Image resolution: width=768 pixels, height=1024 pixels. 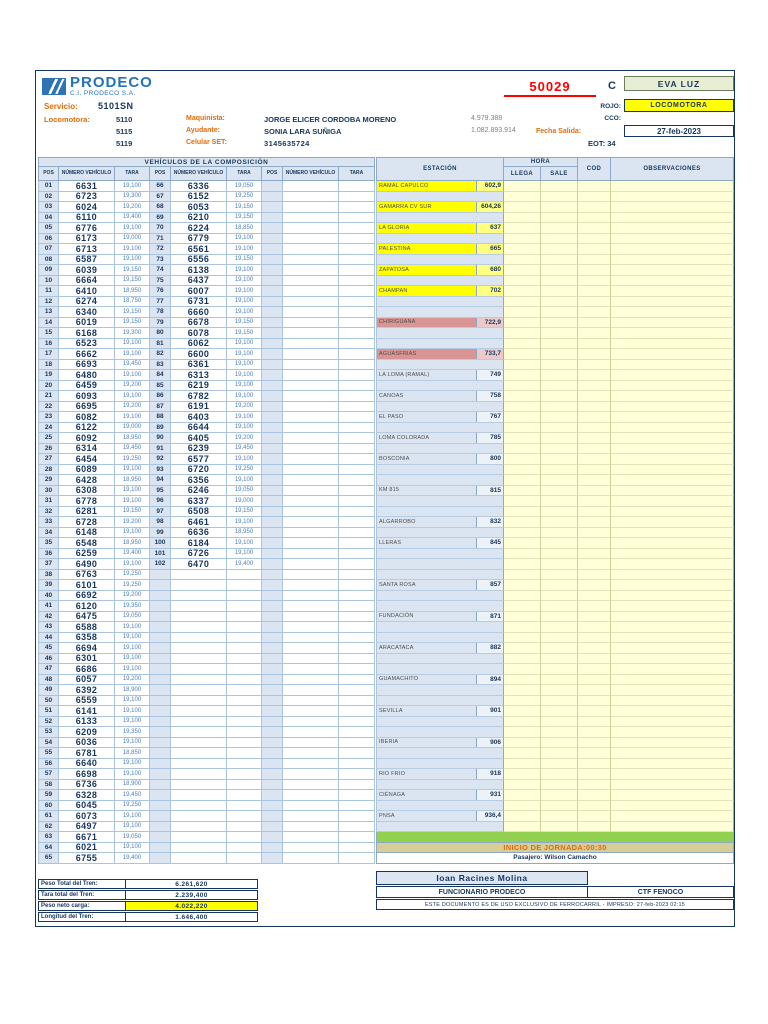 What do you see at coordinates (132, 448) in the screenshot?
I see `vehicle-tara-cell: 19,450` at bounding box center [132, 448].